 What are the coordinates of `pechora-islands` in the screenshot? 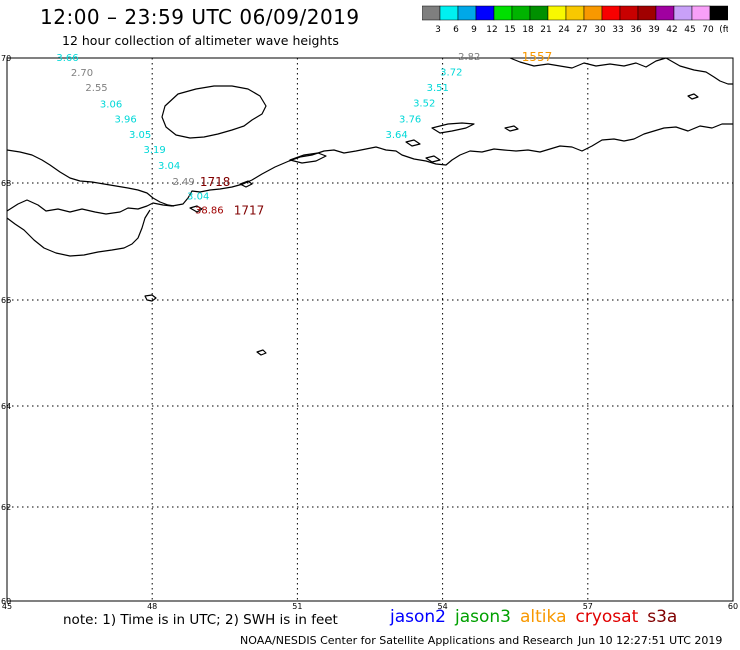 It's located at (308, 158).